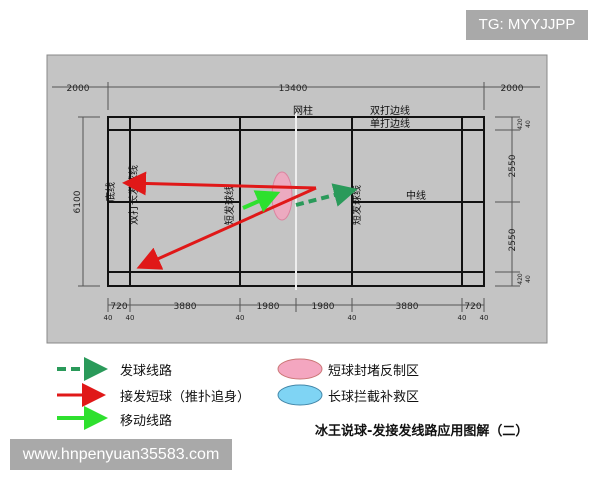 The width and height of the screenshot is (600, 480). What do you see at coordinates (226, 228) in the screenshot?
I see `return-arrow-corner` at bounding box center [226, 228].